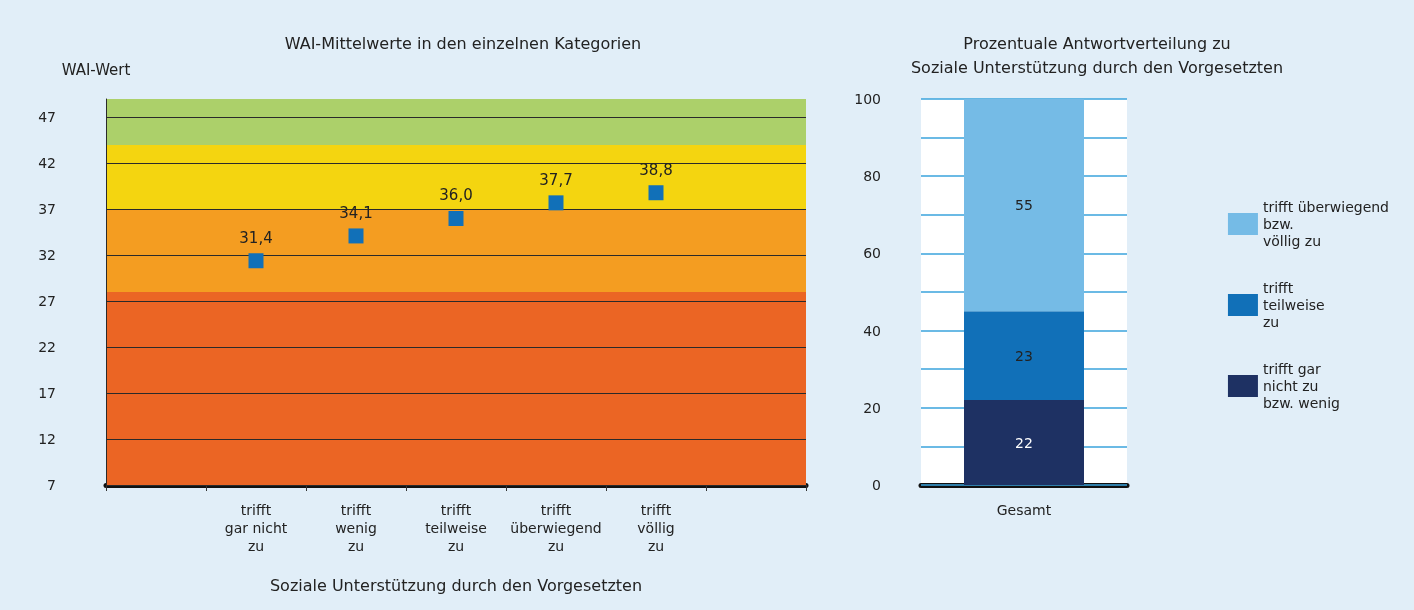 This screenshot has height=610, width=1414. What do you see at coordinates (456, 528) in the screenshot?
I see `x-tick-label: trifft teilweise zu` at bounding box center [456, 528].